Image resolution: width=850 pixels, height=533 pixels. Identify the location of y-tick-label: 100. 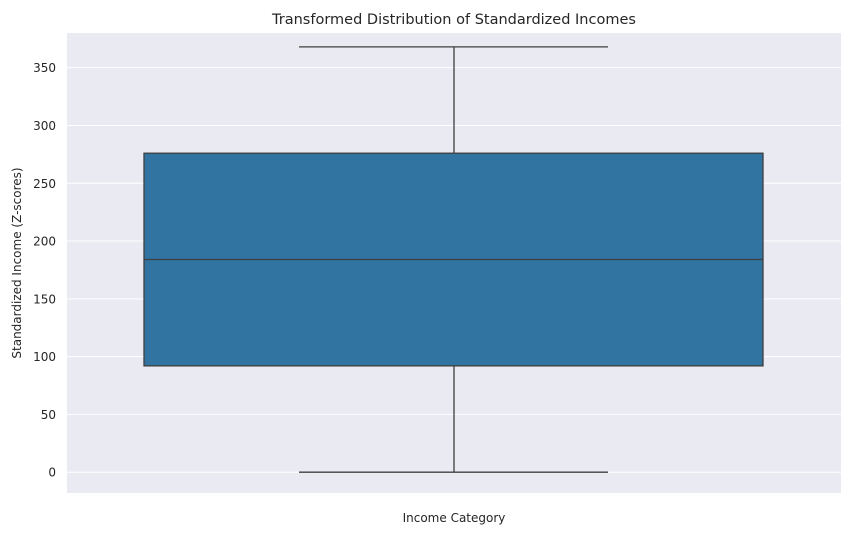
(44, 357).